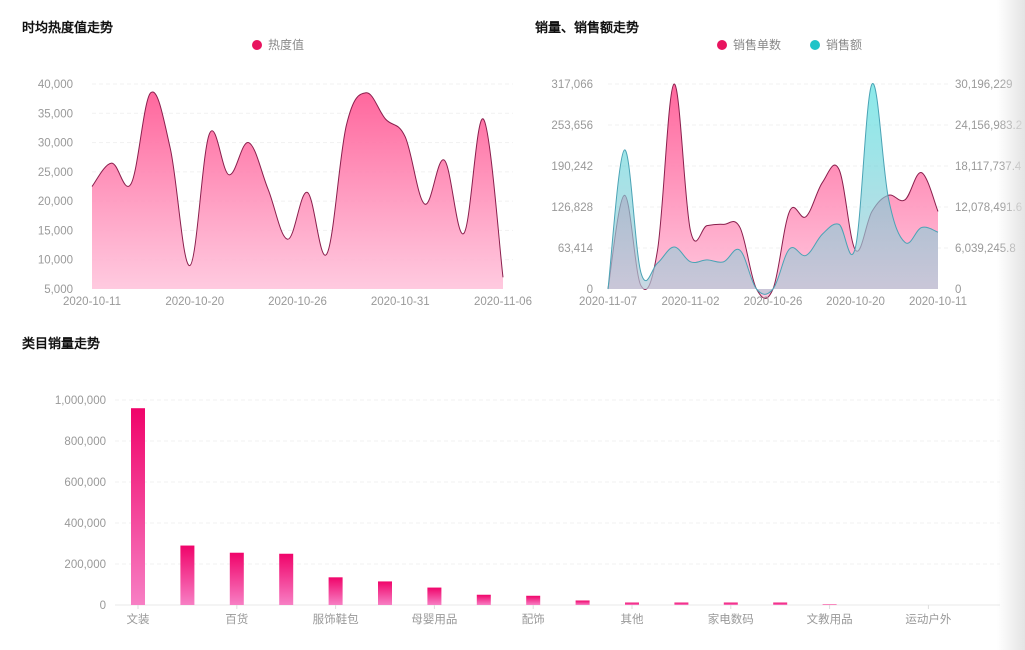 Image resolution: width=1025 pixels, height=650 pixels. Describe the element at coordinates (844, 45) in the screenshot. I see `sales-legend-amount-label: 销售额` at that location.